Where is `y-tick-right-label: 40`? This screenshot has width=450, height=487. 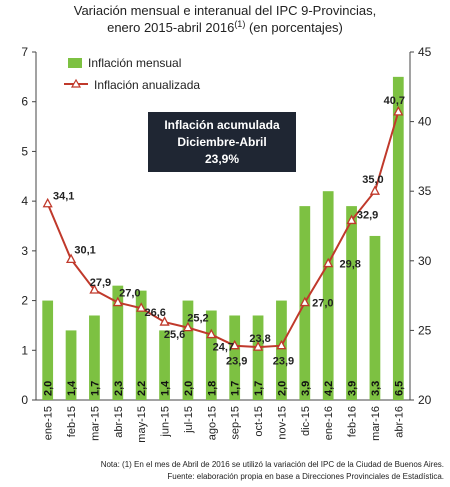
y-tick-right-label: 40 is located at coordinates (425, 122).